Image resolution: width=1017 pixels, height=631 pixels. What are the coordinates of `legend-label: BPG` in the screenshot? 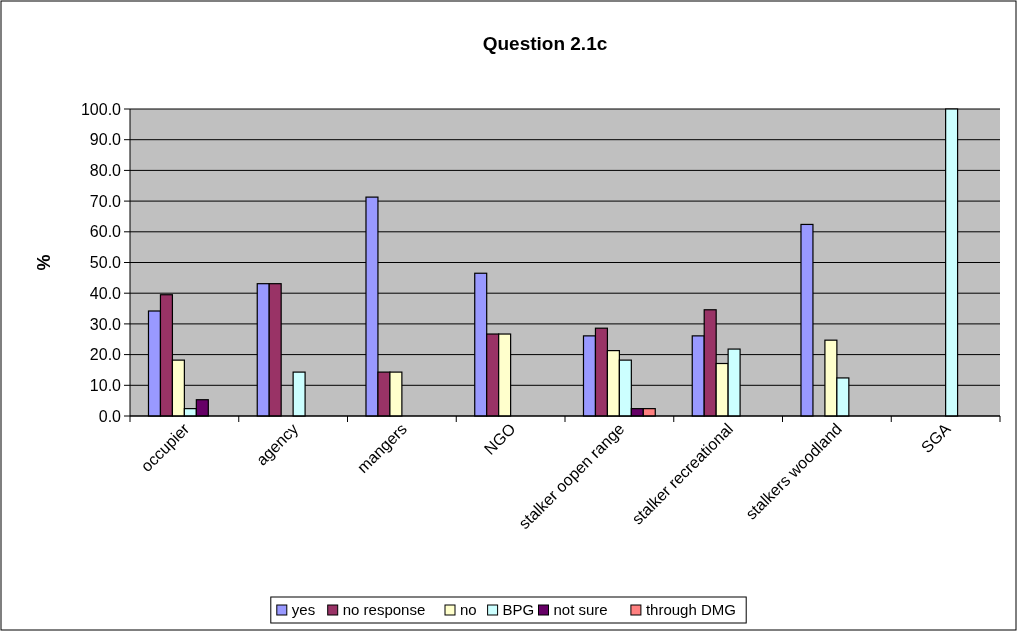 It's located at (518, 609).